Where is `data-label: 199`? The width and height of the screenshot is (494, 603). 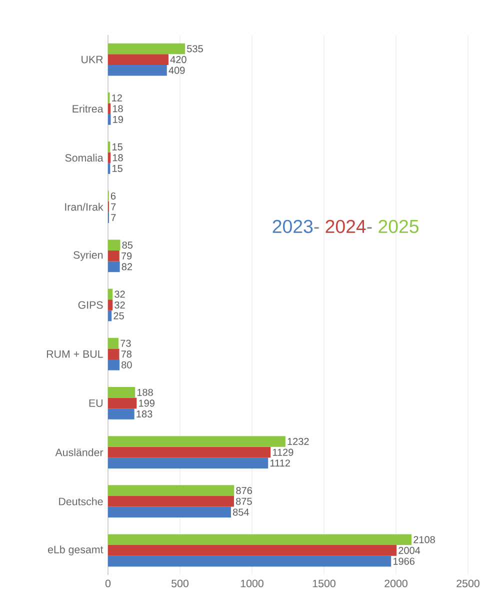
data-label: 199 is located at coordinates (146, 403).